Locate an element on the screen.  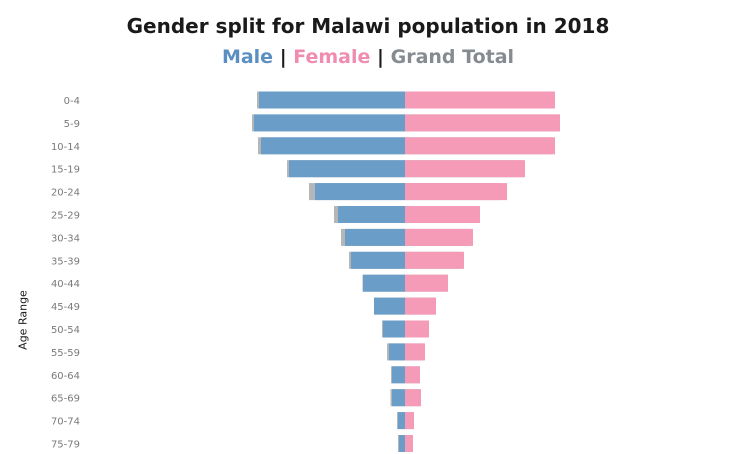
age-range-tick-label: 10-14 is located at coordinates (65, 147).